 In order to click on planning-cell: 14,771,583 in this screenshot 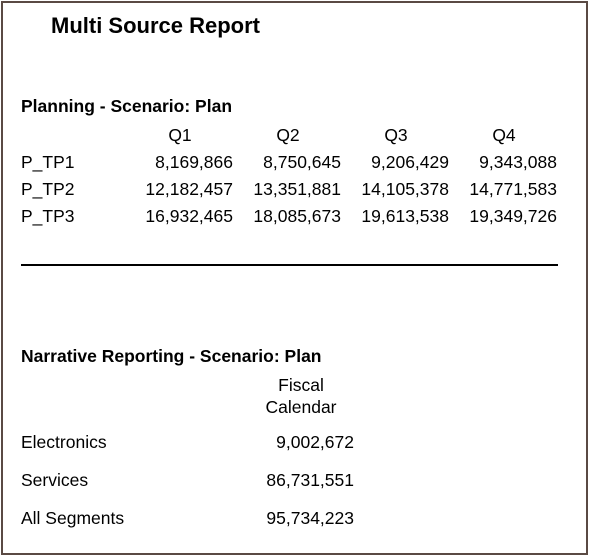, I will do `click(513, 189)`.